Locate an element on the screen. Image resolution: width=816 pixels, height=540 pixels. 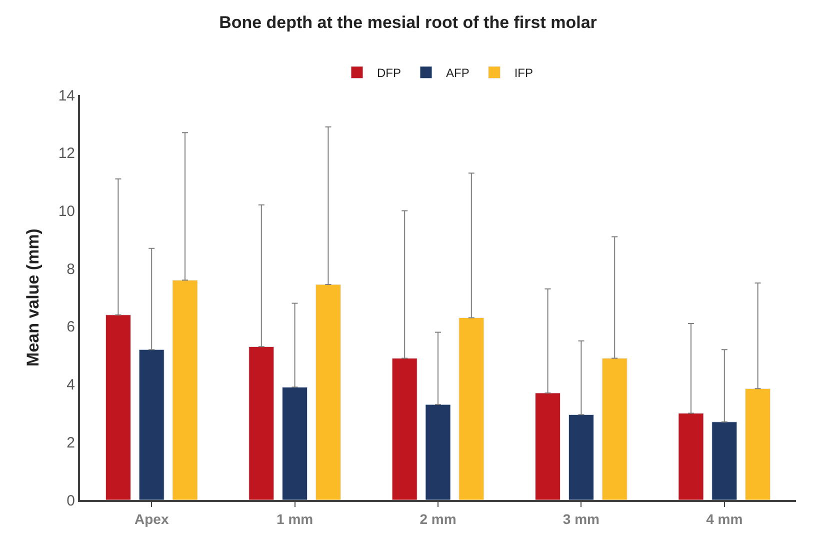
y-tick-label: 8 is located at coordinates (70, 269).